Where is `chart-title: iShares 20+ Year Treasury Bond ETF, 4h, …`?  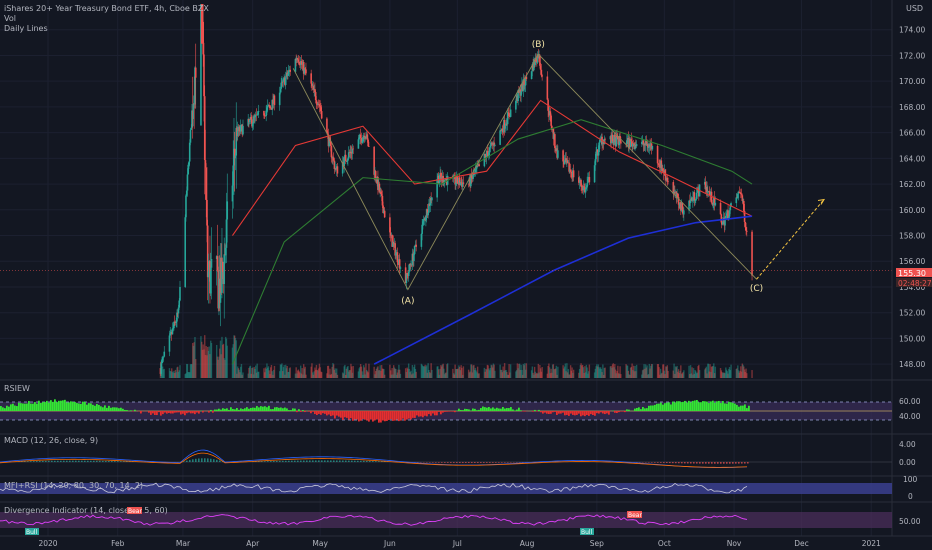 chart-title: iShares 20+ Year Treasury Bond ETF, 4h, … is located at coordinates (106, 8).